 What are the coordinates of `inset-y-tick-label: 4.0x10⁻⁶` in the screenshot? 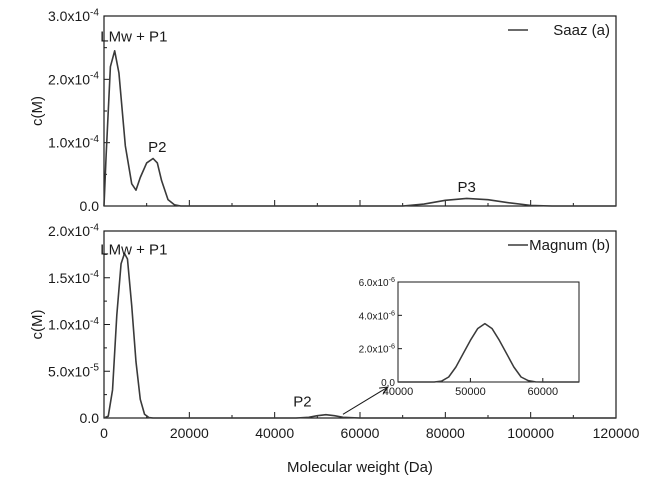 It's located at (377, 315).